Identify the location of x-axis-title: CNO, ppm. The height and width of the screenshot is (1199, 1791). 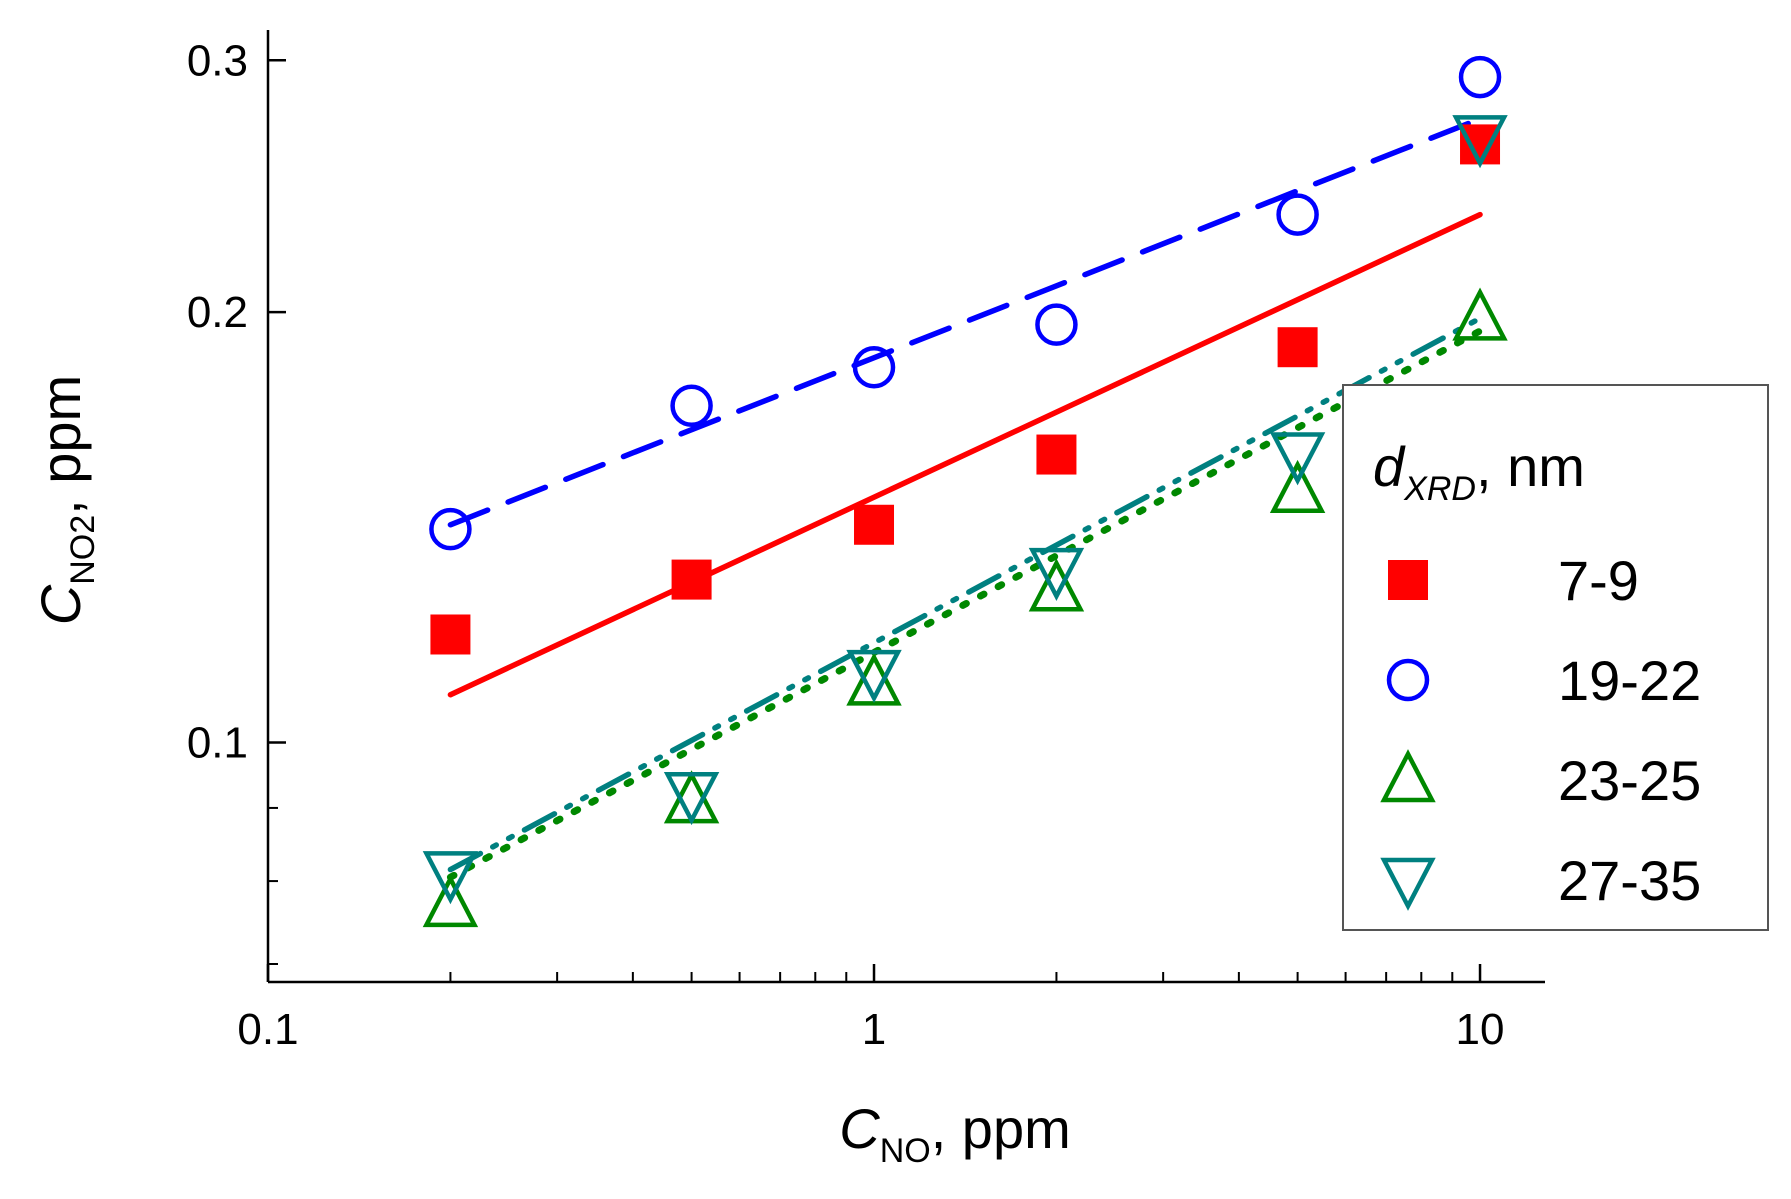
(955, 1133).